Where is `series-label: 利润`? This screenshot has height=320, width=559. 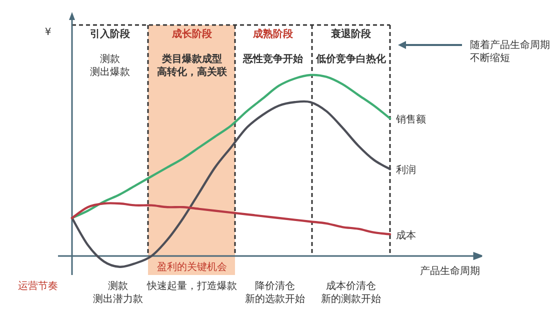 series-label: 利润 is located at coordinates (406, 170).